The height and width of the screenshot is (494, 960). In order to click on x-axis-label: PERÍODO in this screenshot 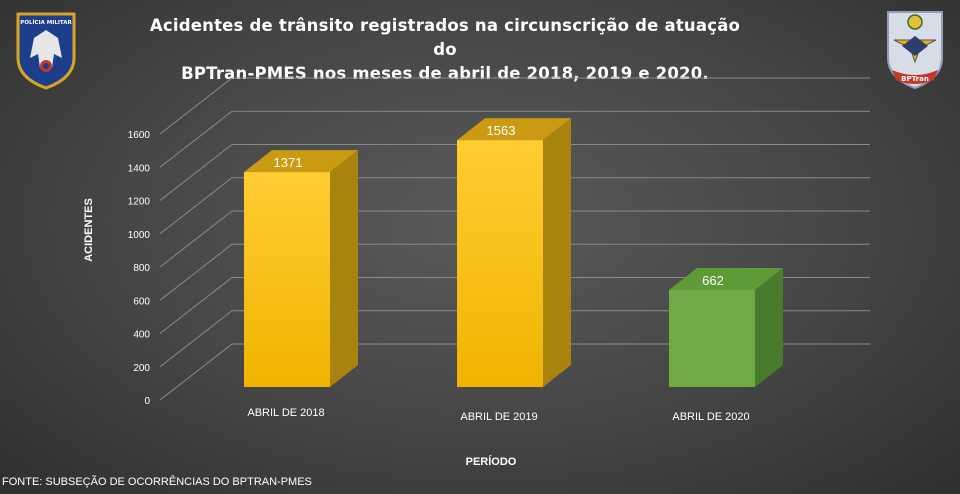, I will do `click(491, 461)`.